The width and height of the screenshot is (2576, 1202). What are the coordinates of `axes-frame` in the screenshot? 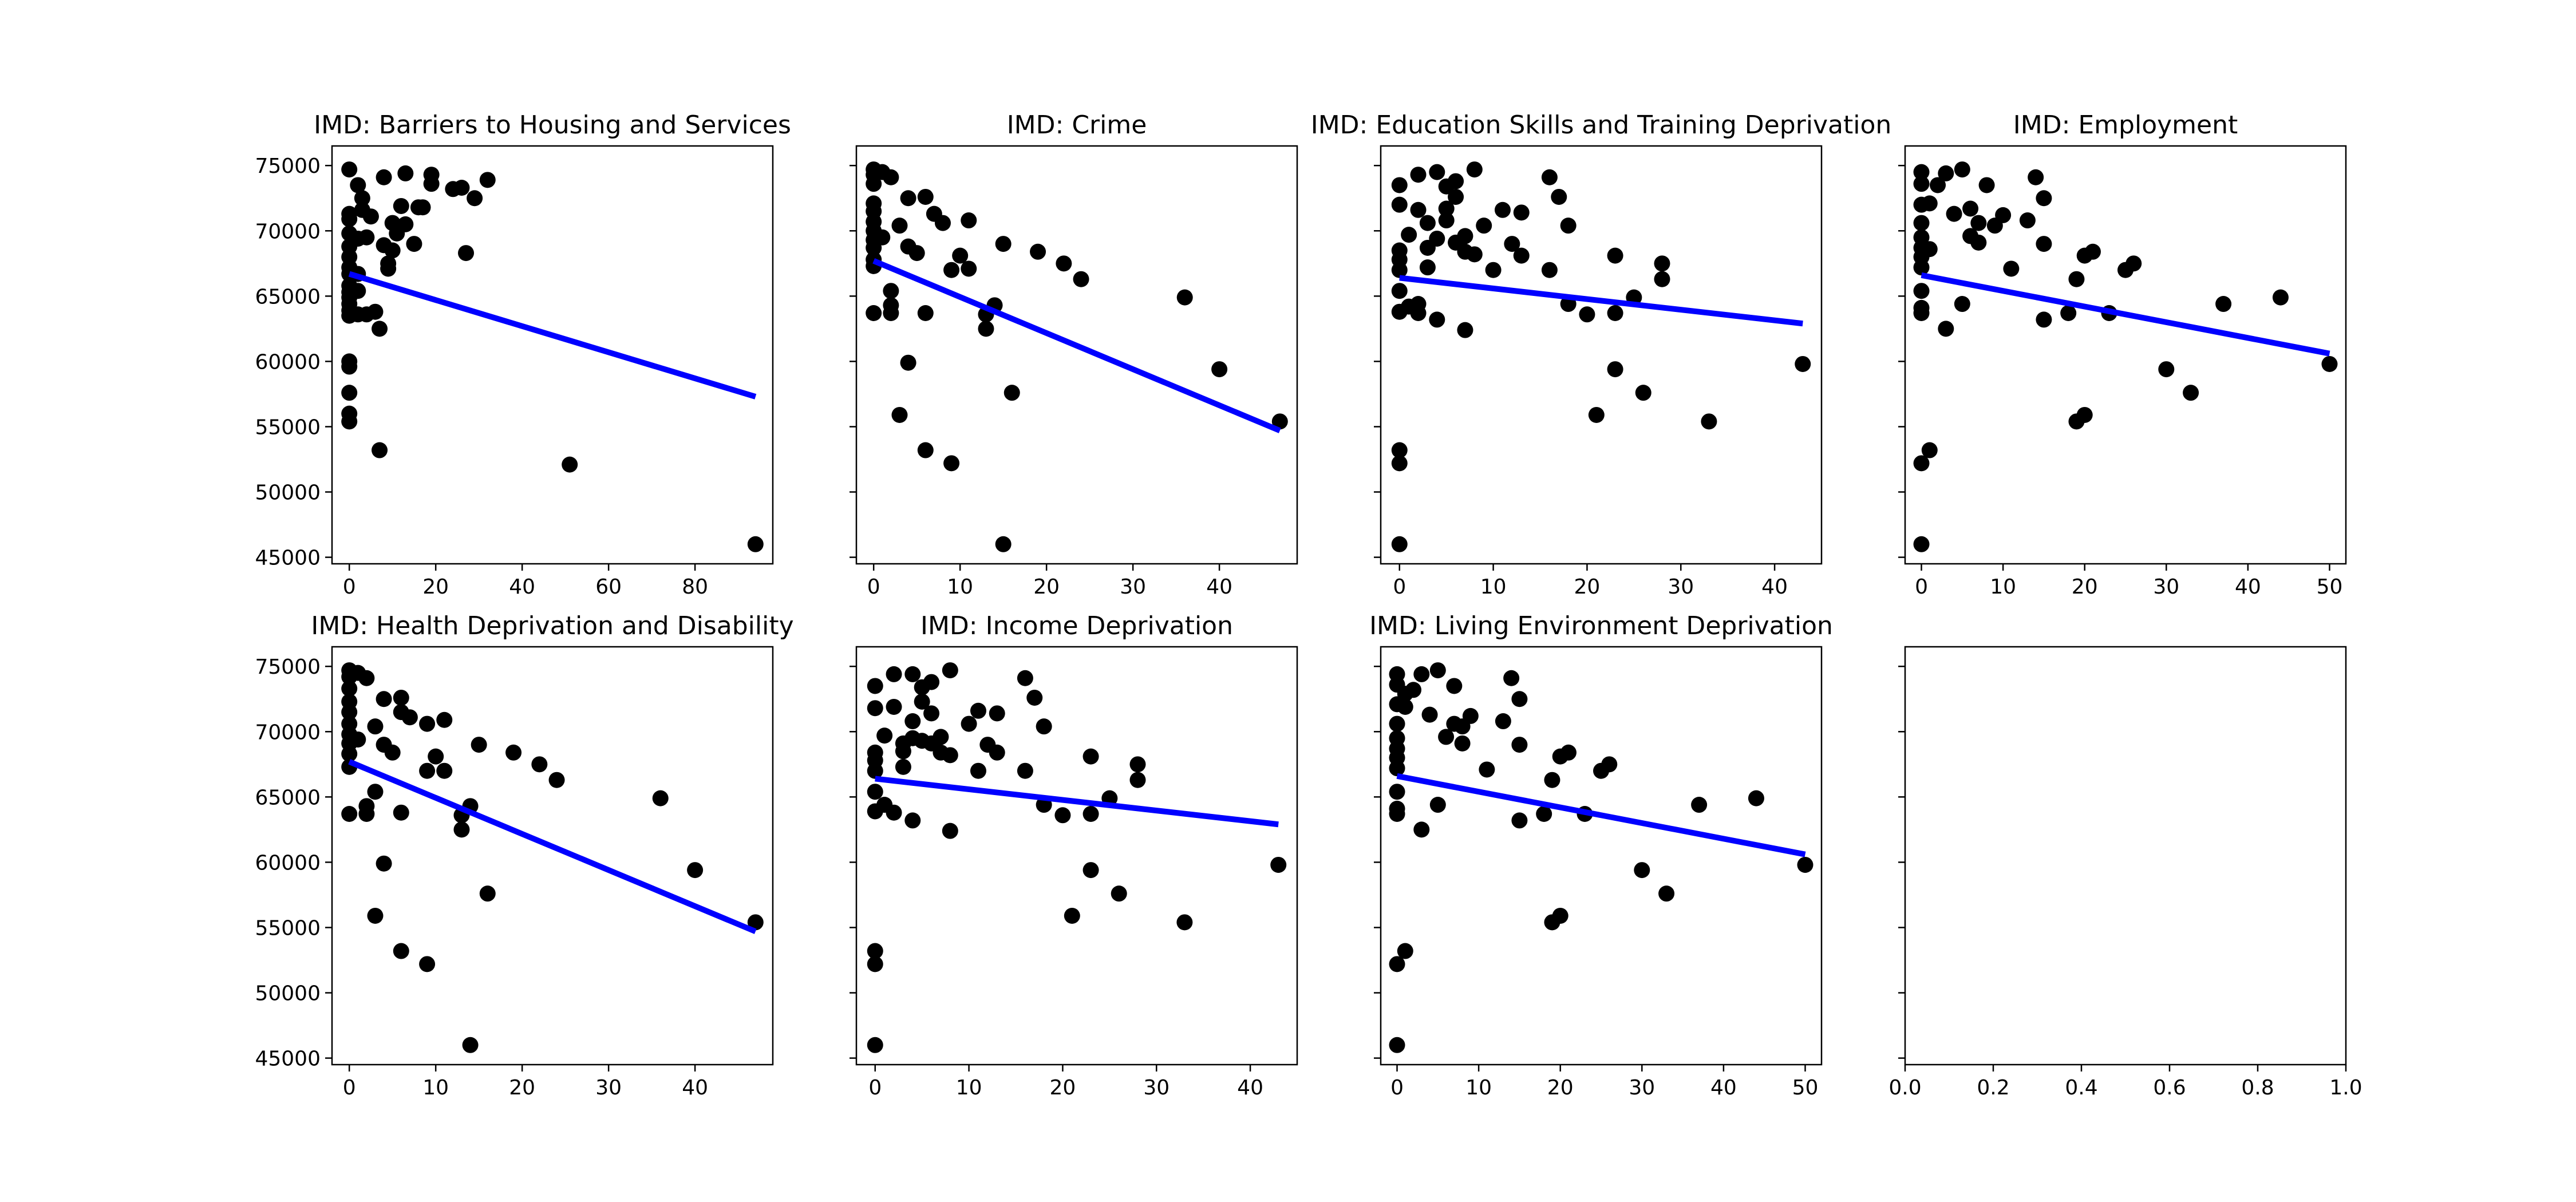 It's located at (1076, 856).